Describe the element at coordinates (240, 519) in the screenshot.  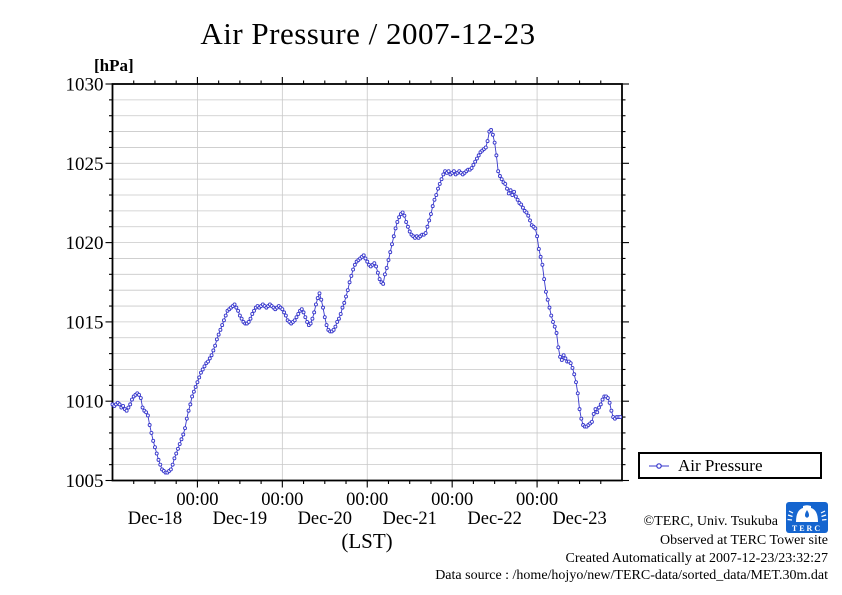
I see `svg-text: Dec-19` at that location.